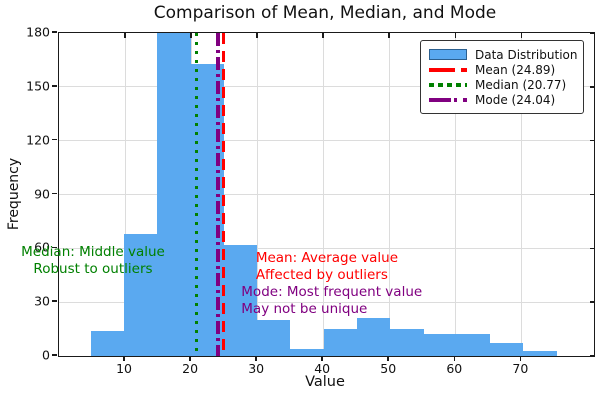 Image resolution: width=600 pixels, height=400 pixels. Describe the element at coordinates (448, 84) in the screenshot. I see `legend-swatch-median-line` at that location.